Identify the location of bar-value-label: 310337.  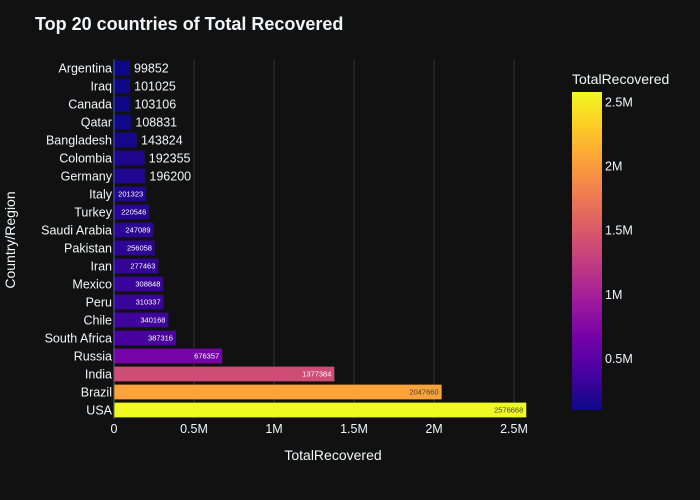
(148, 302).